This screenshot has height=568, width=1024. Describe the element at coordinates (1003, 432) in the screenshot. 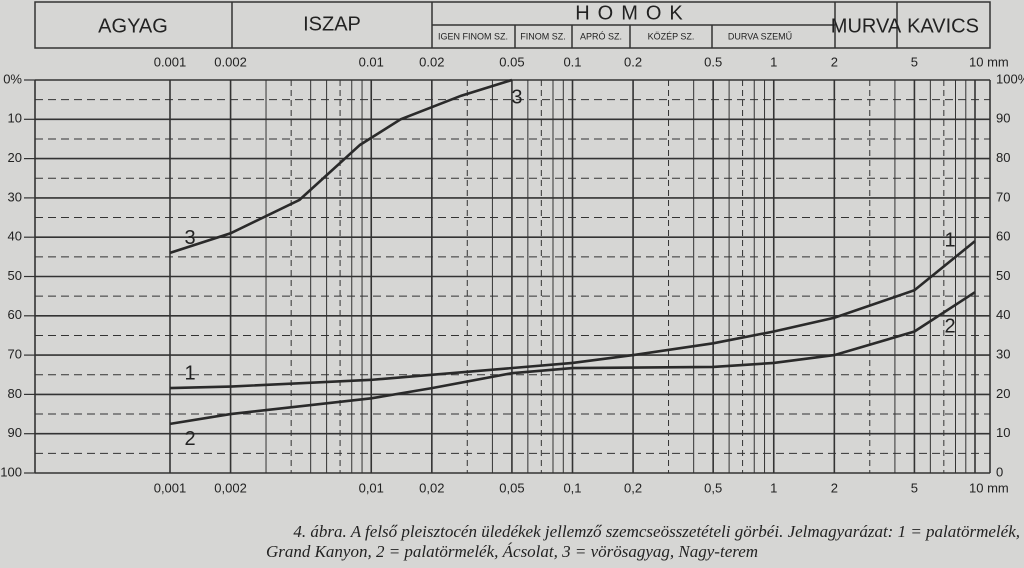

I see `y-tick-label: 10` at that location.